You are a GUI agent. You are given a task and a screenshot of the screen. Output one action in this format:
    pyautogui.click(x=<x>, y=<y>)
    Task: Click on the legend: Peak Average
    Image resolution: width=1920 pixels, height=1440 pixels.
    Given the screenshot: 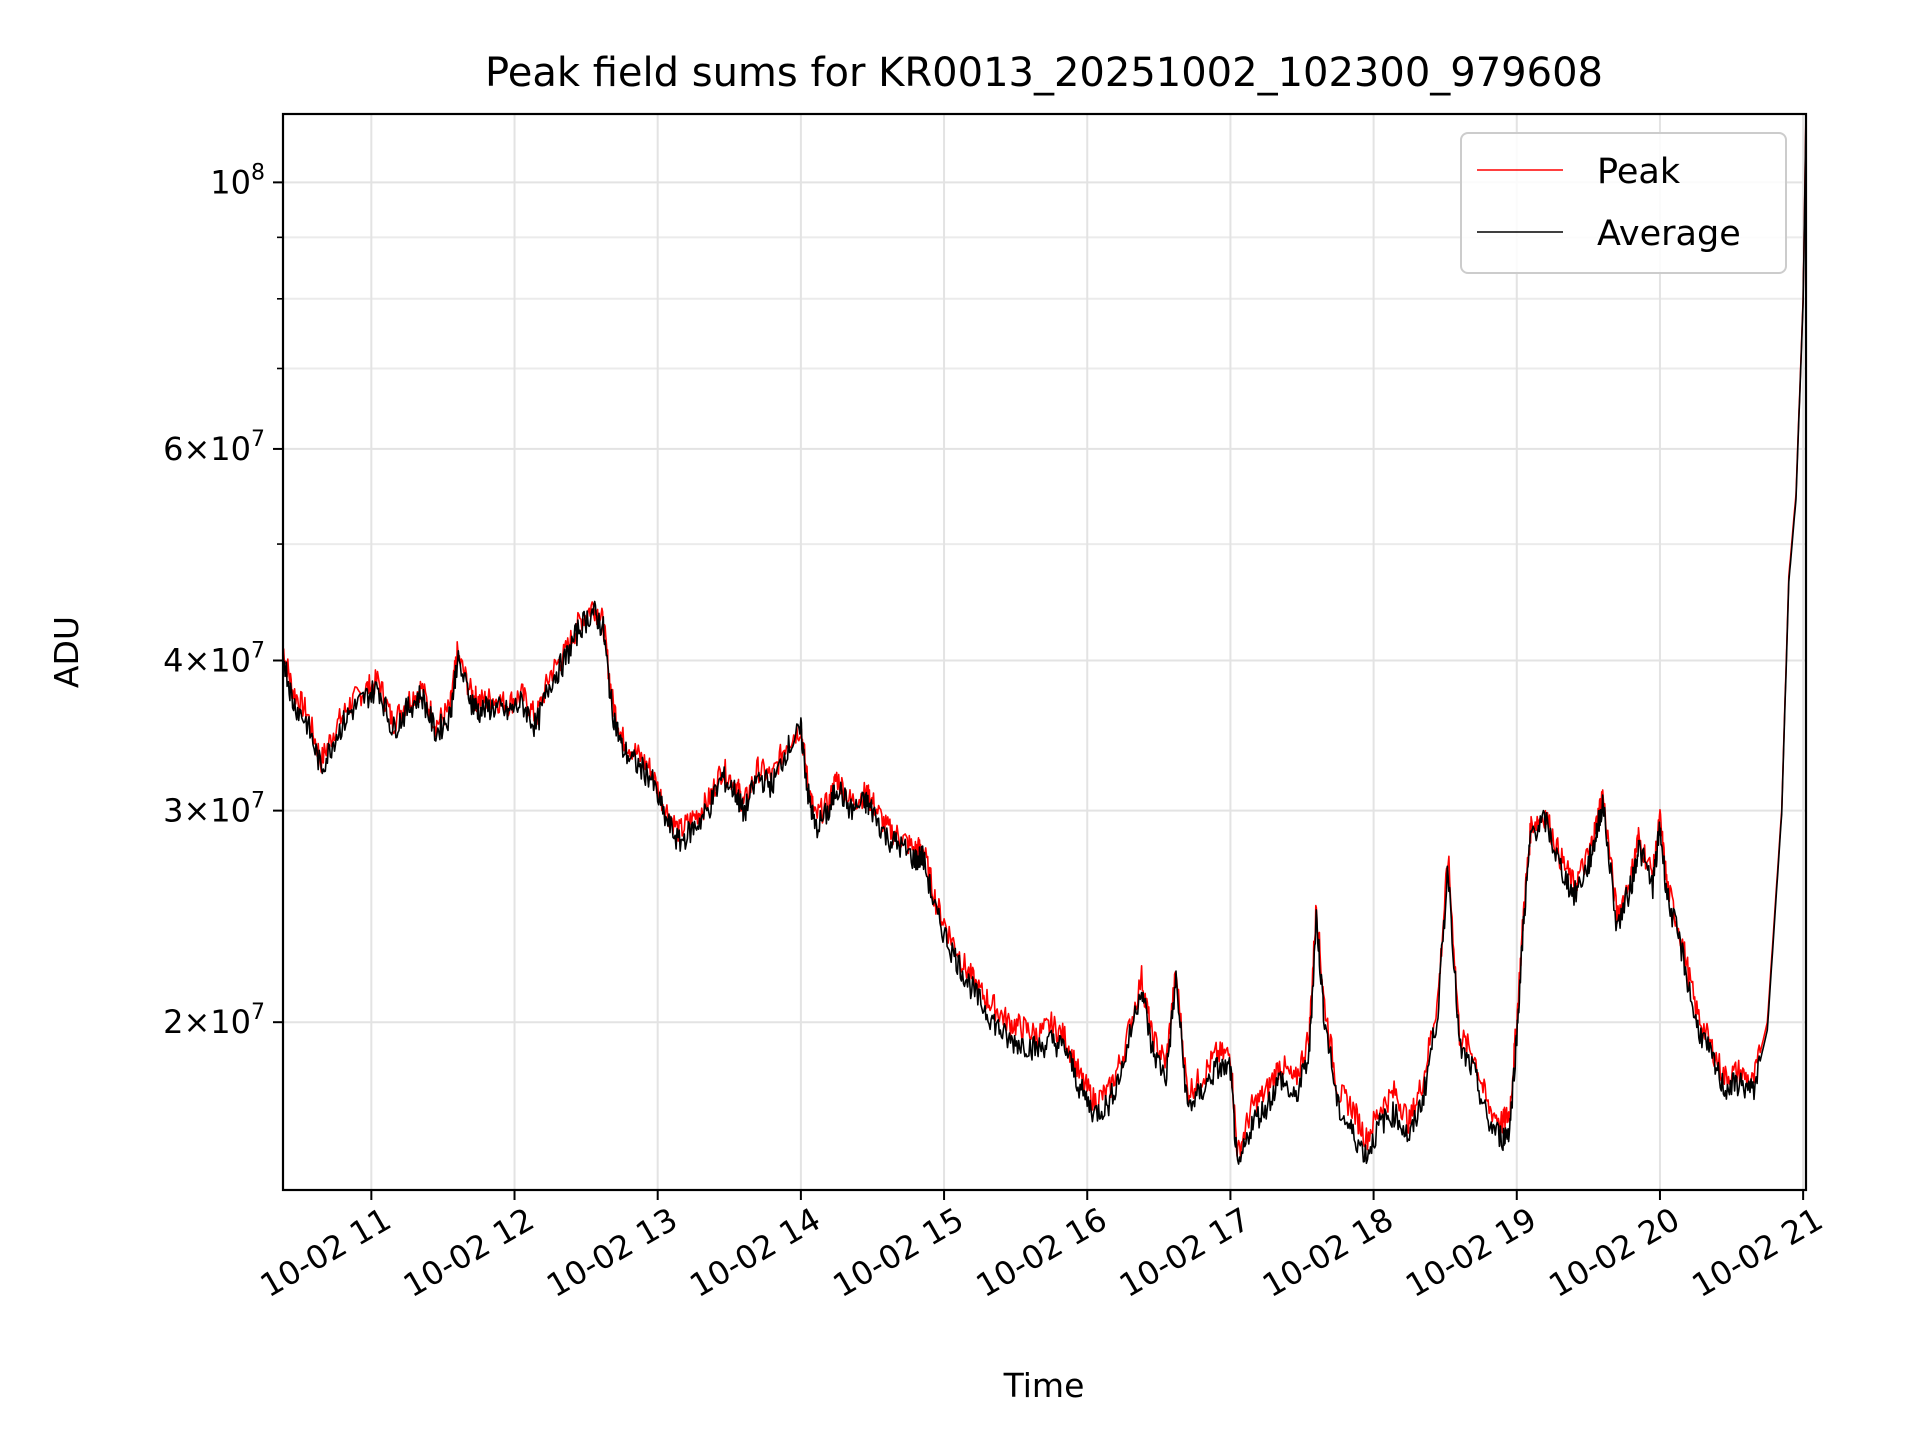 What is the action you would take?
    pyautogui.click(x=1623, y=203)
    